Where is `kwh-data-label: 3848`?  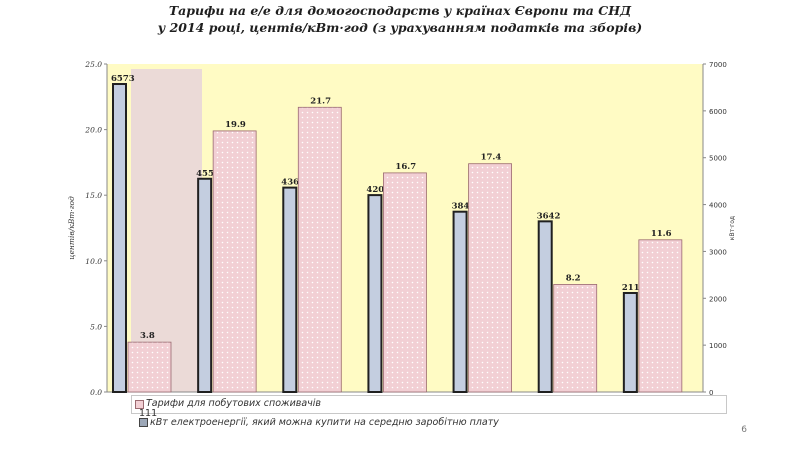 kwh-data-label: 3848 is located at coordinates (464, 207).